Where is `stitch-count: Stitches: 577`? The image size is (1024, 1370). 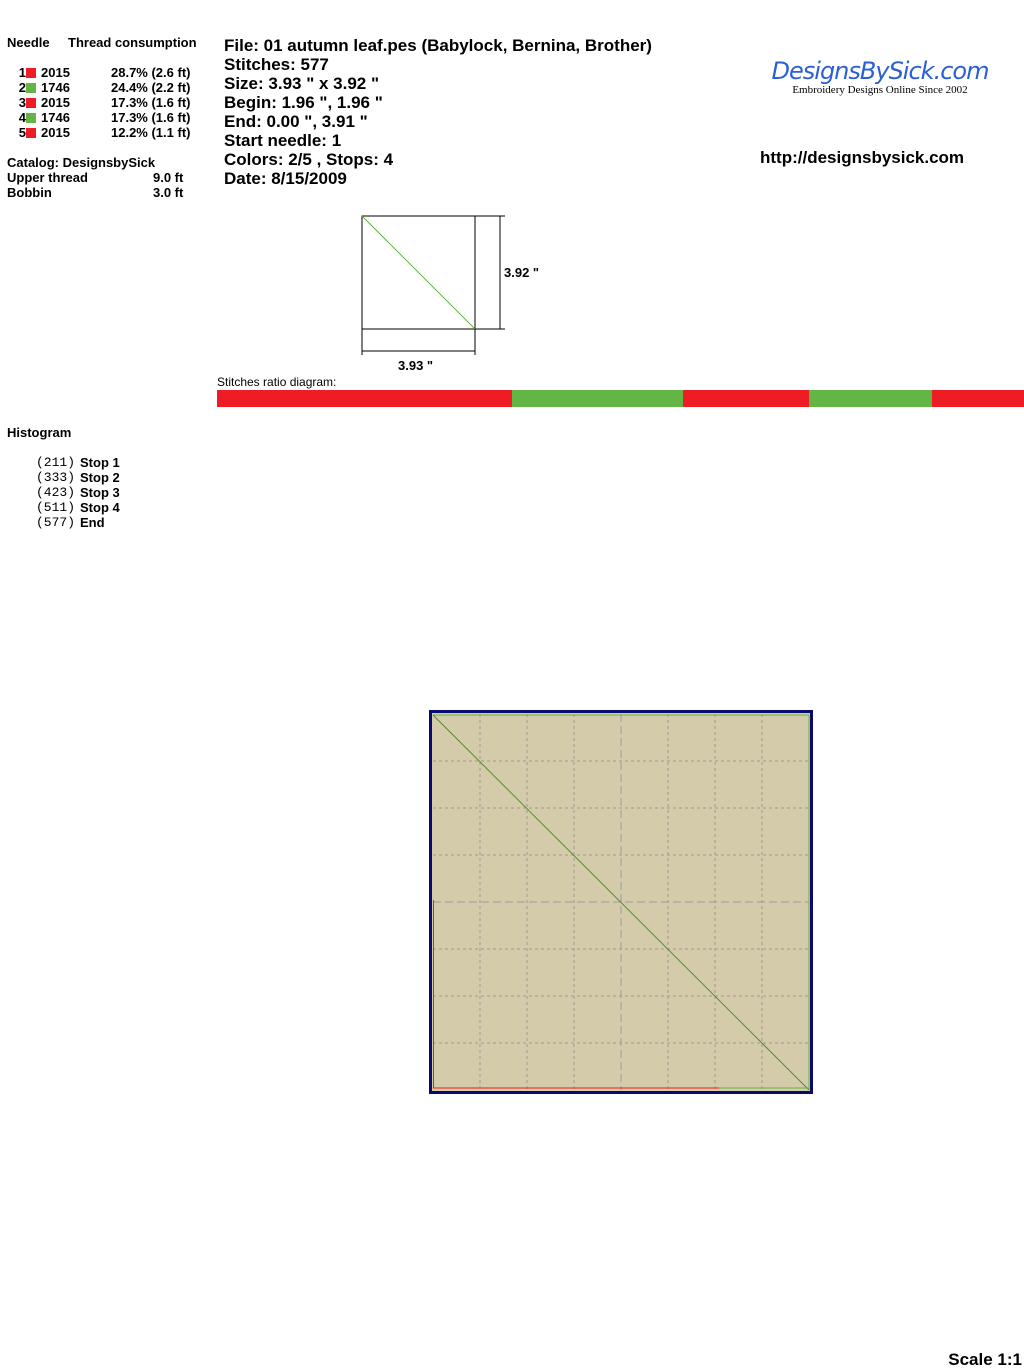
stitch-count: Stitches: 577 is located at coordinates (276, 64).